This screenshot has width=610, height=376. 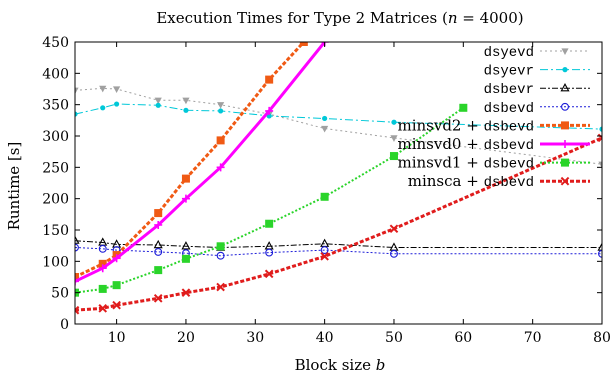 What do you see at coordinates (537, 90) in the screenshot?
I see `legend-entry: dsbevr` at bounding box center [537, 90].